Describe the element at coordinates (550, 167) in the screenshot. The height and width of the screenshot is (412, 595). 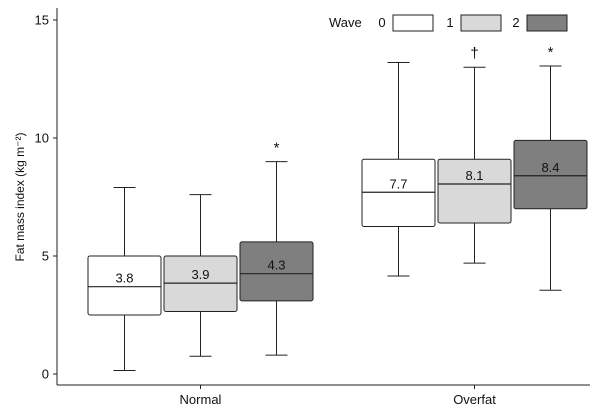
I see `data-label: 8.4` at that location.